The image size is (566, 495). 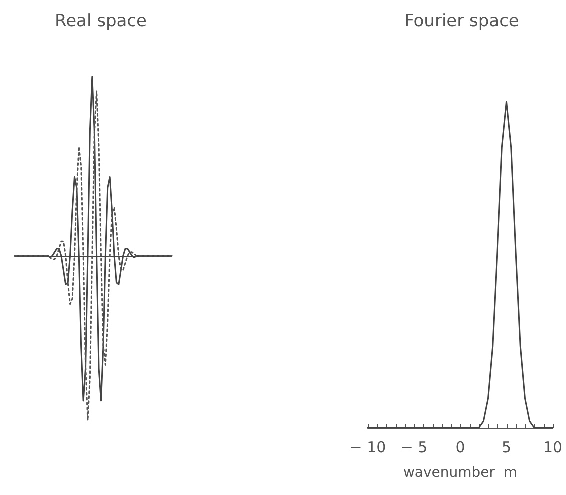 What do you see at coordinates (553, 447) in the screenshot?
I see `x-tick-label: 10` at bounding box center [553, 447].